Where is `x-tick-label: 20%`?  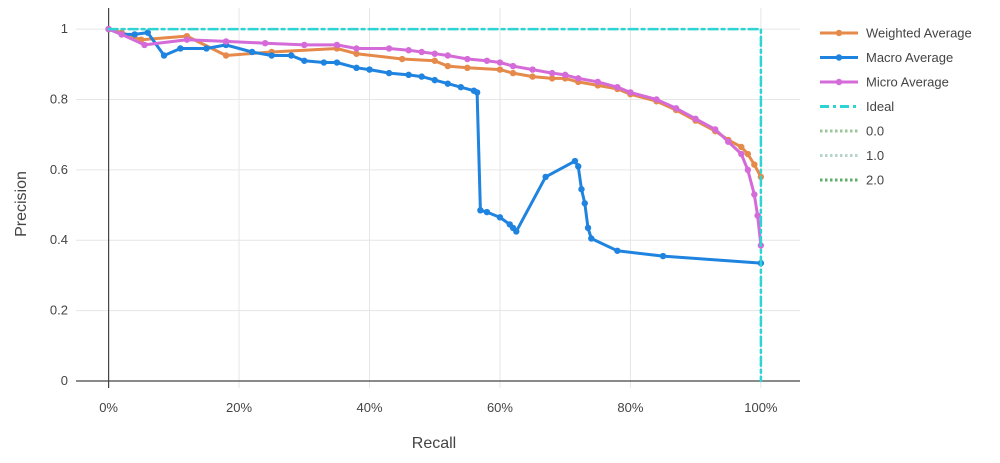 x-tick-label: 20% is located at coordinates (239, 407).